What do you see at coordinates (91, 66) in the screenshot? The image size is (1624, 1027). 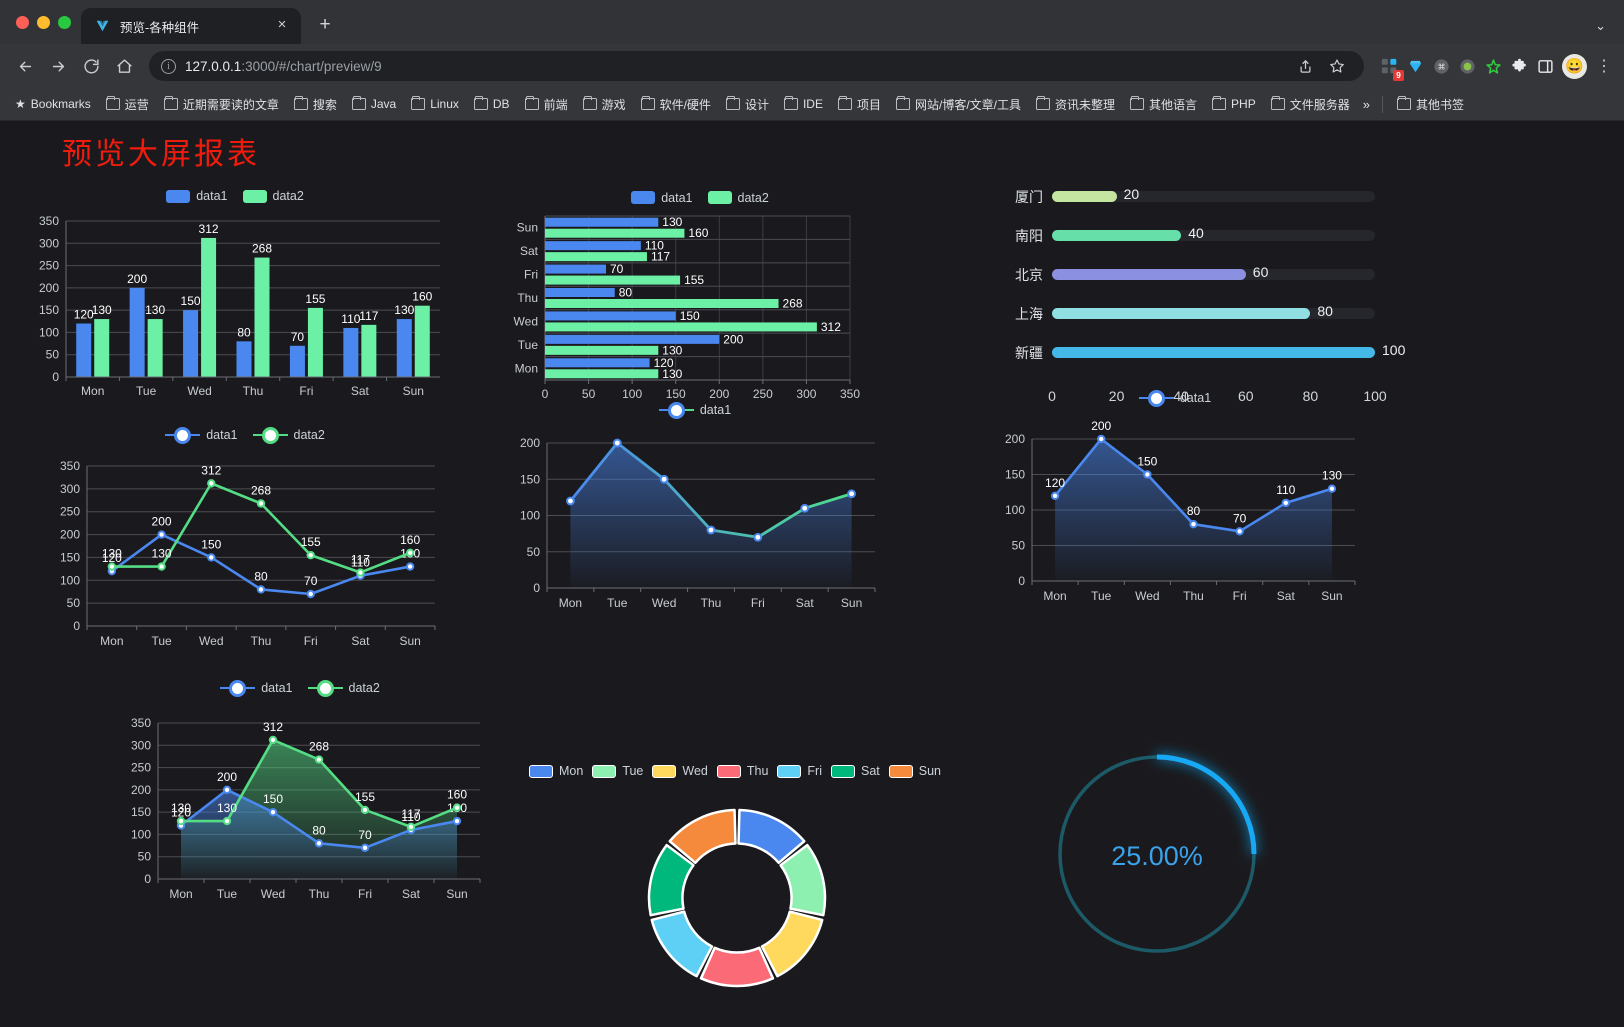 I see `reload-button` at bounding box center [91, 66].